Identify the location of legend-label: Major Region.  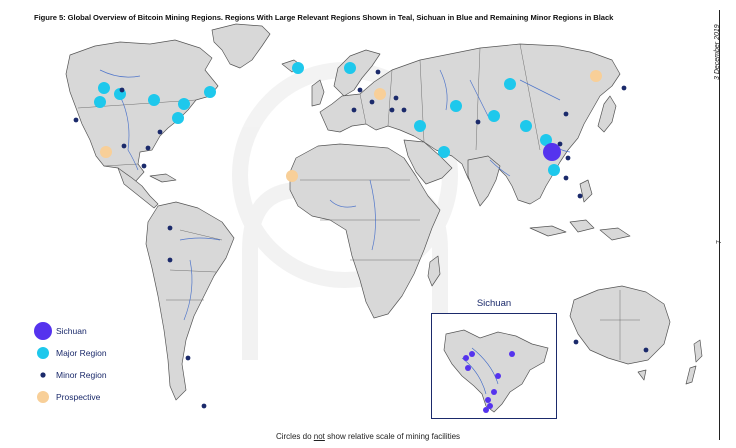
(81, 353).